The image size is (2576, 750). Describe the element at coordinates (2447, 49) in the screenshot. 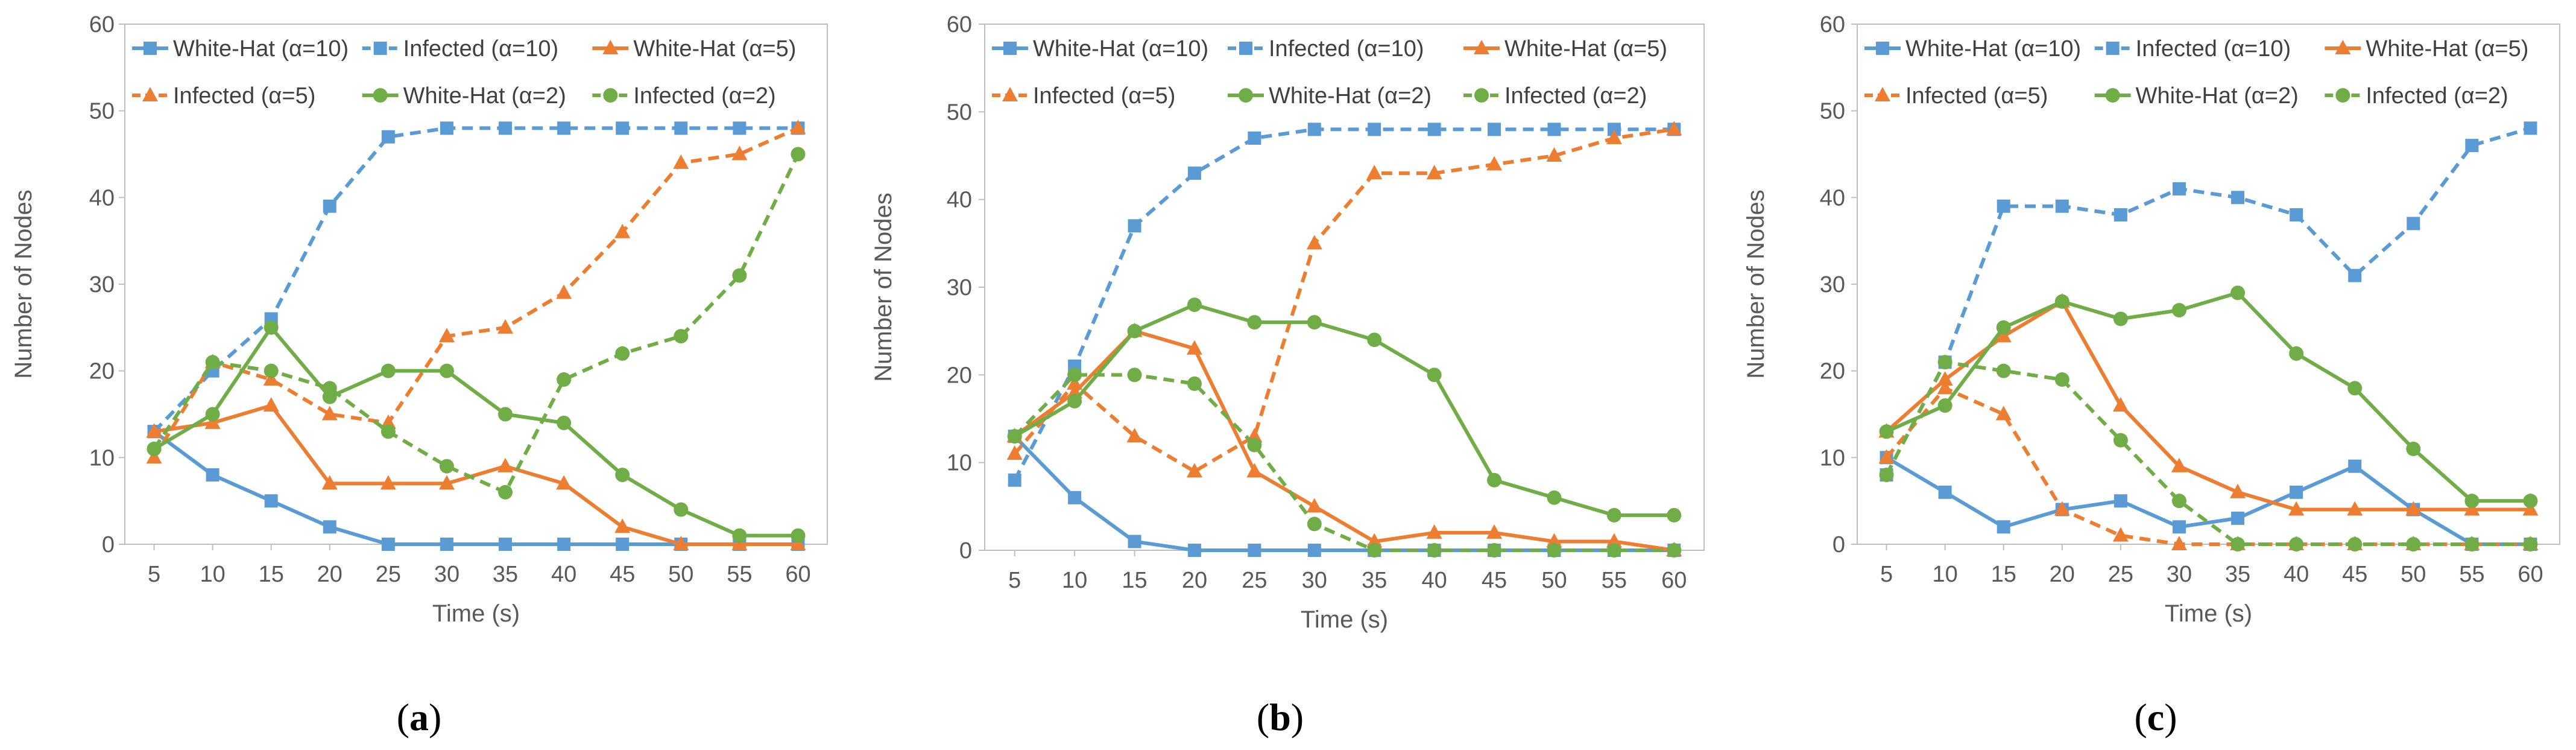

I see `legend-label: White-Hat (α=5)` at that location.